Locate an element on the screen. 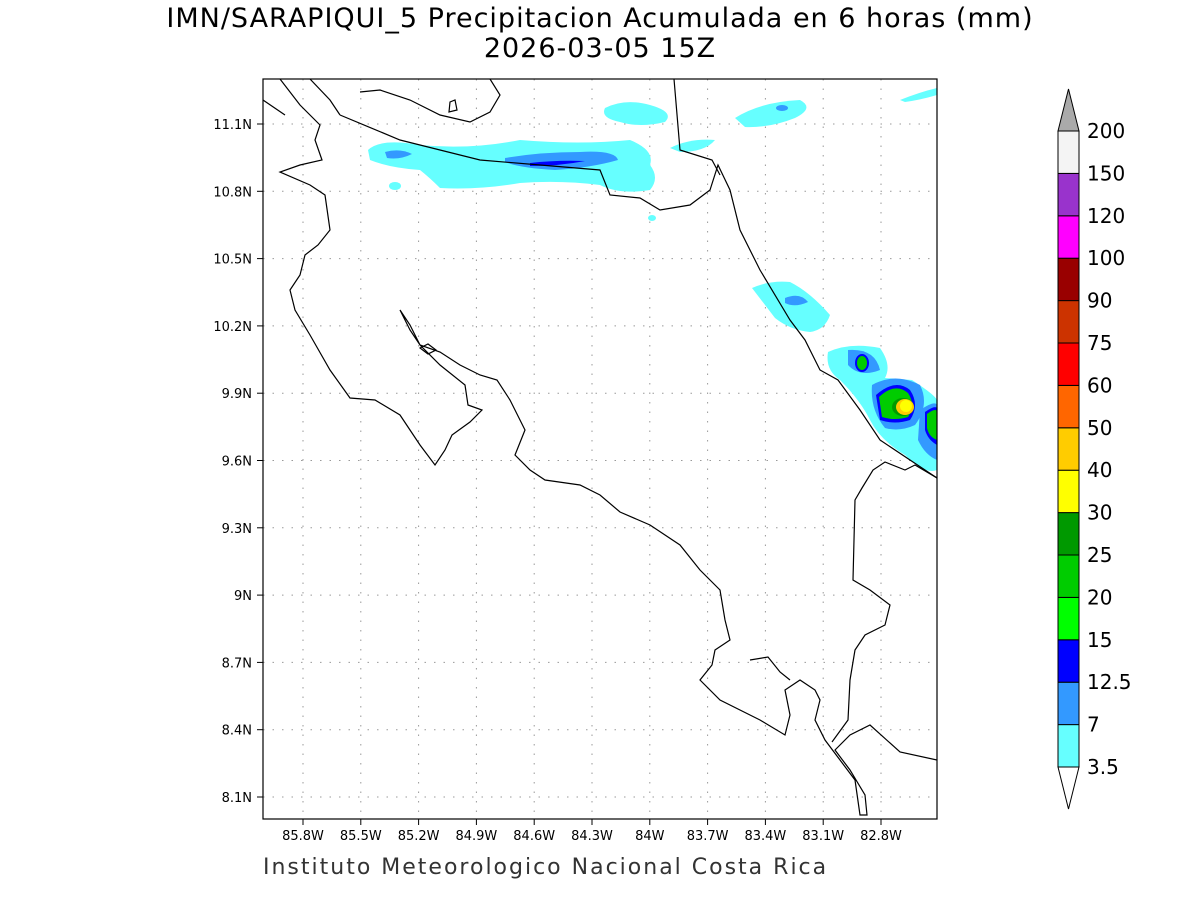 This screenshot has width=1200, height=900. osa-coast is located at coordinates (770, 668).